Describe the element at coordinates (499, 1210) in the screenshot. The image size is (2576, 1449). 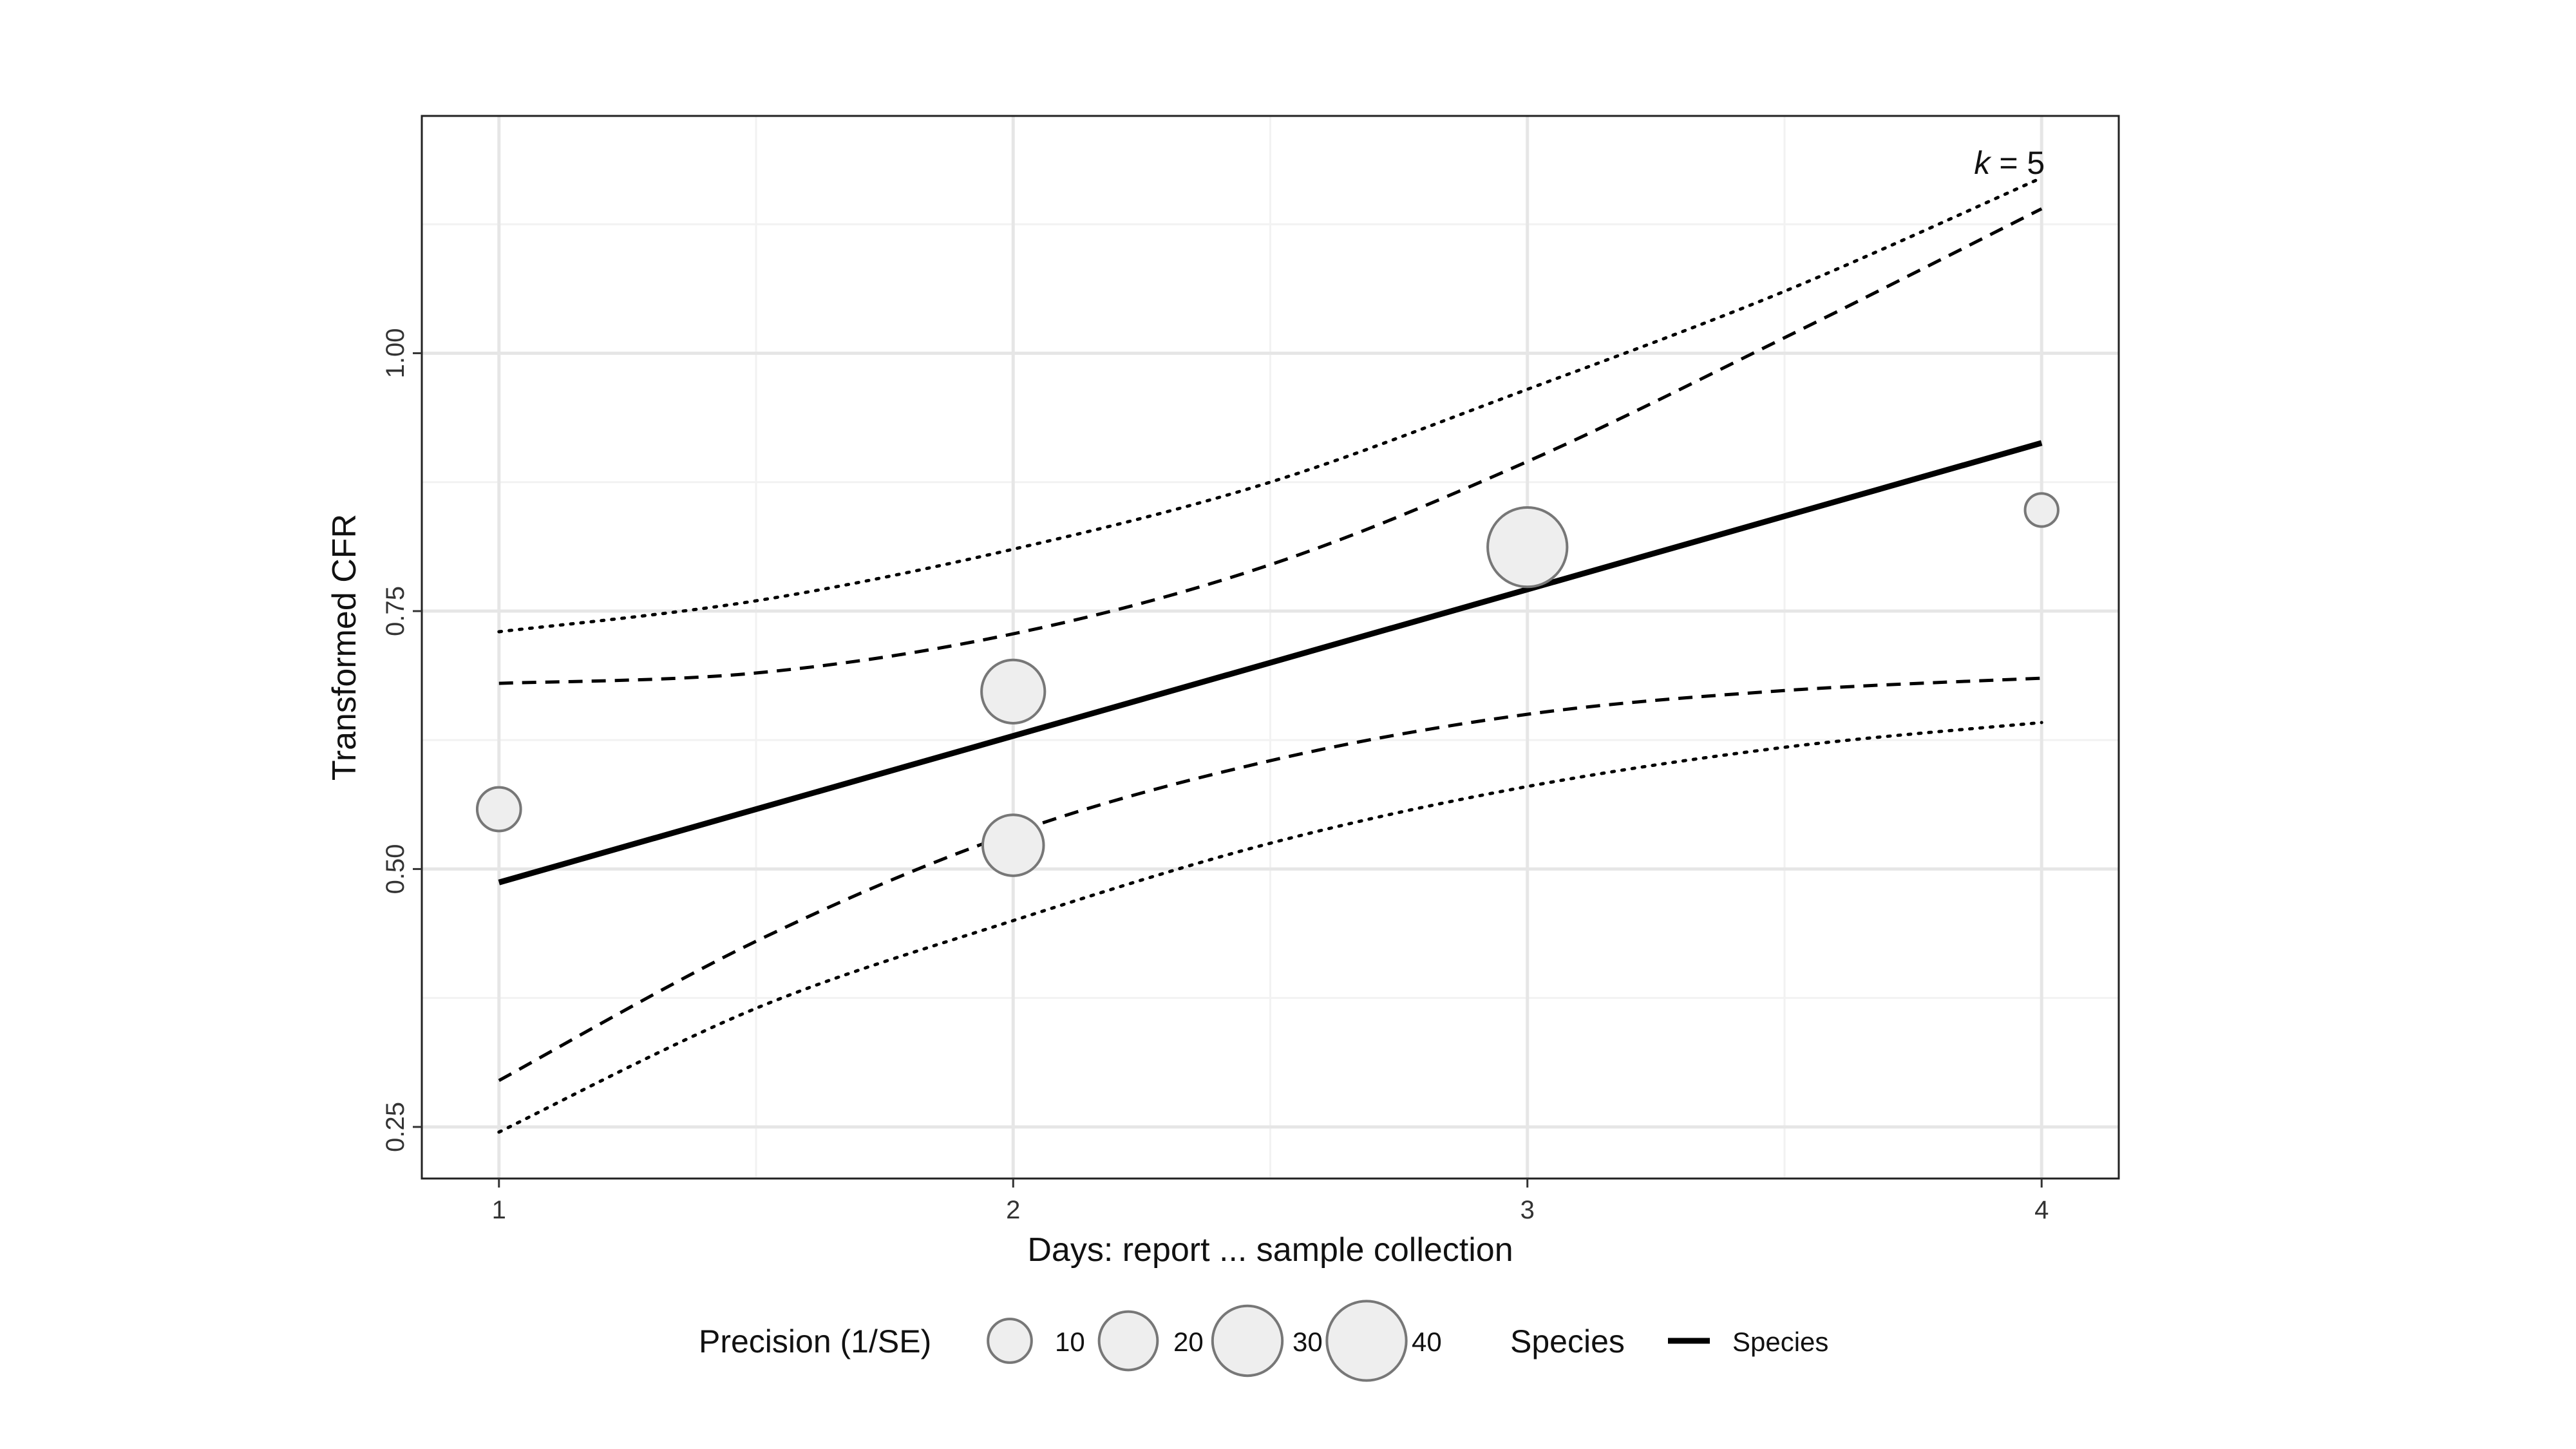
I see `x-tick-label: 1` at that location.